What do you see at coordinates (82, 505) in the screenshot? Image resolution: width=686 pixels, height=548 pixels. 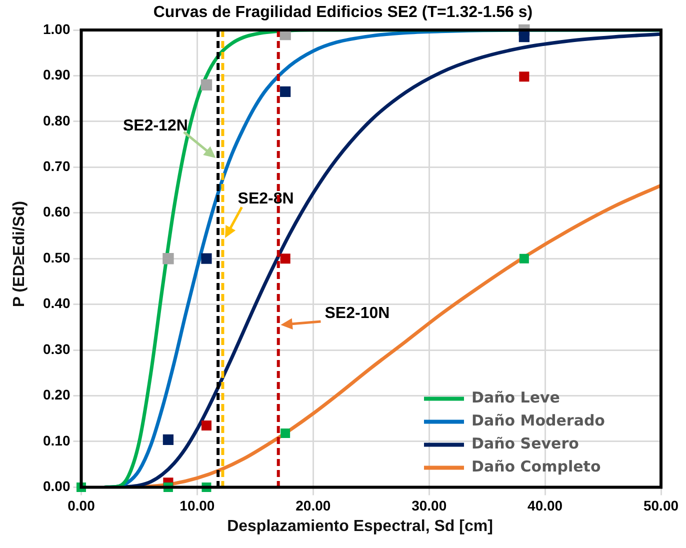 I see `x-tick-label: 0.00` at bounding box center [82, 505].